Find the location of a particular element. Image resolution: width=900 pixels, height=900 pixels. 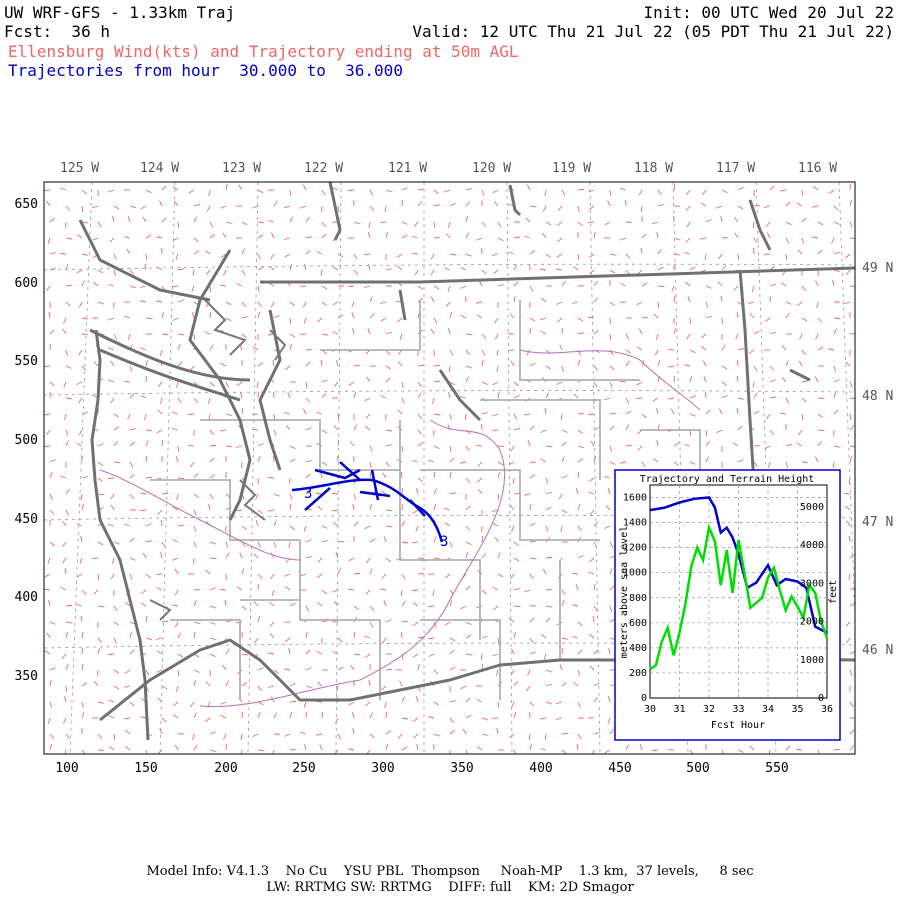

lat-labels: 49 N 48 N 47 N 46 N is located at coordinates (877, 459).